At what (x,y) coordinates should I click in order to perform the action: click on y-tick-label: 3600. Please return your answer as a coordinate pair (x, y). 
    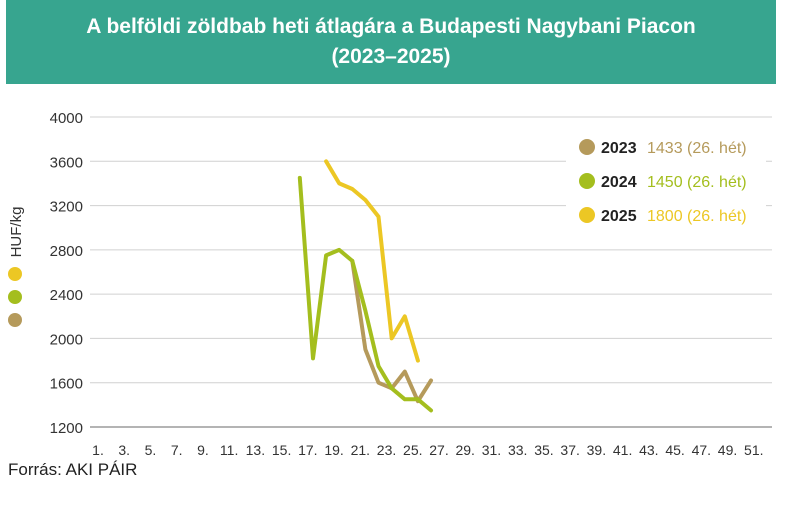
    Looking at the image, I should click on (66, 162).